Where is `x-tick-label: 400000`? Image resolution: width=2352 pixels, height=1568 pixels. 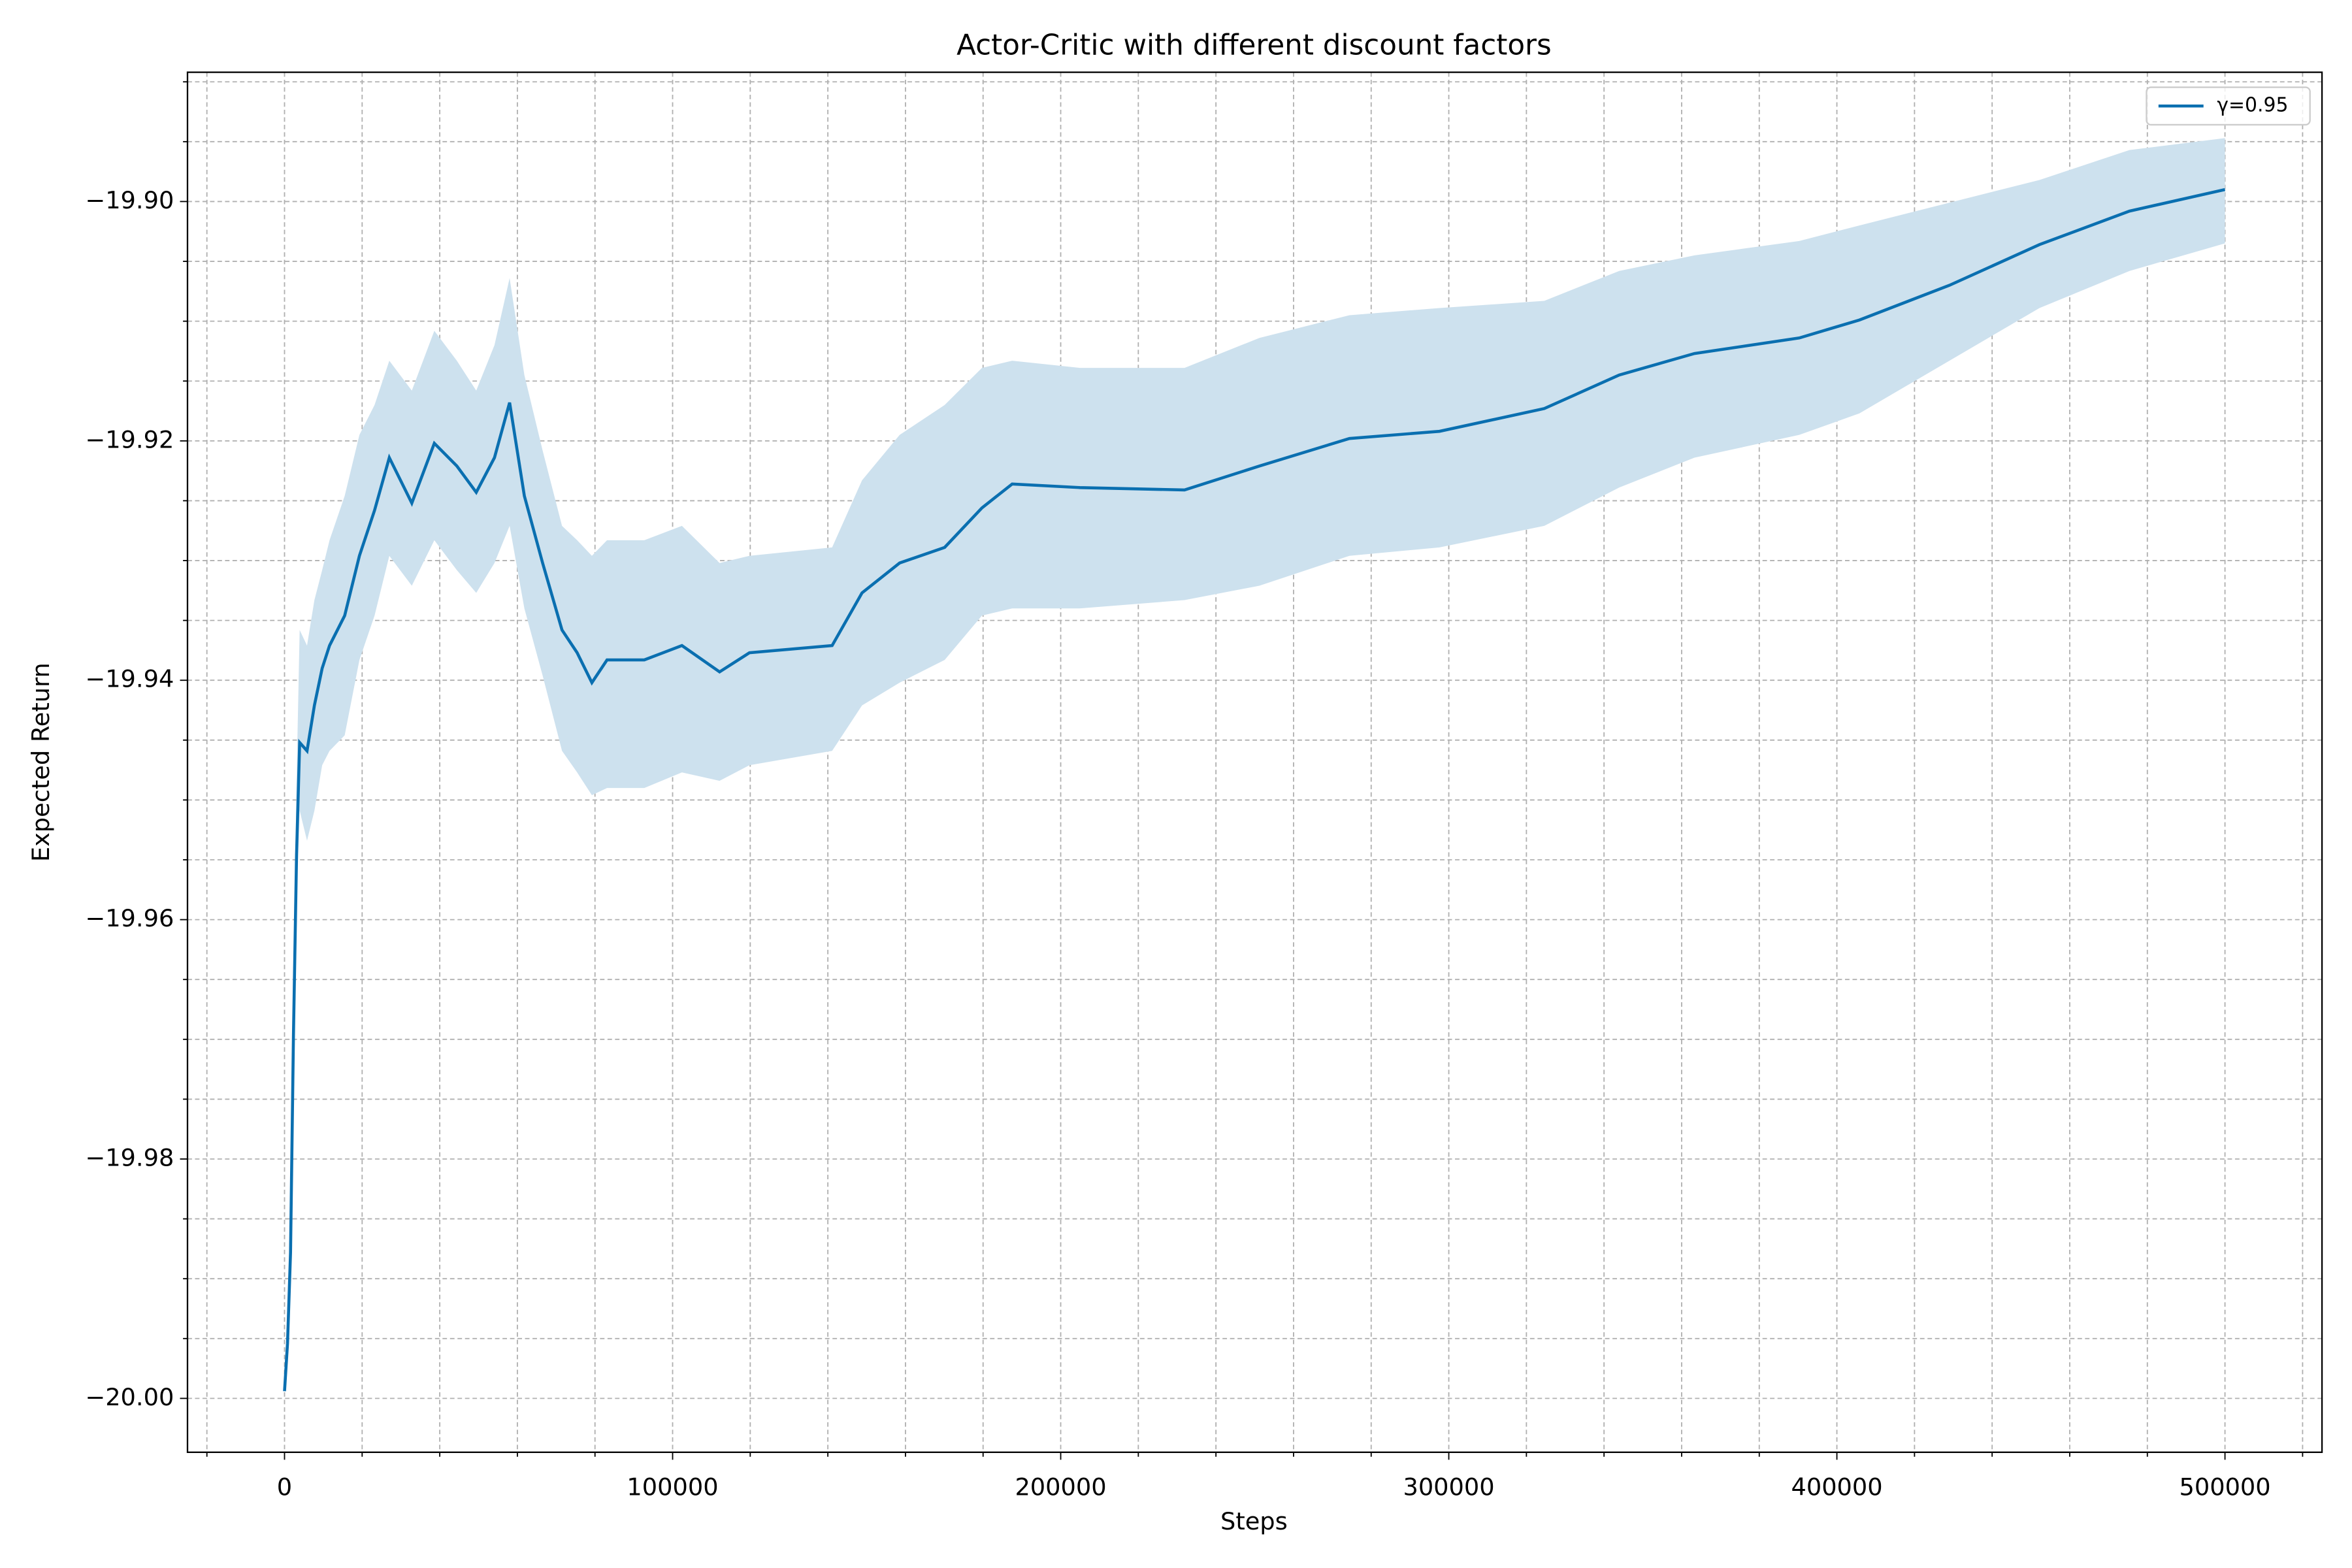
x-tick-label: 400000 is located at coordinates (1836, 1487).